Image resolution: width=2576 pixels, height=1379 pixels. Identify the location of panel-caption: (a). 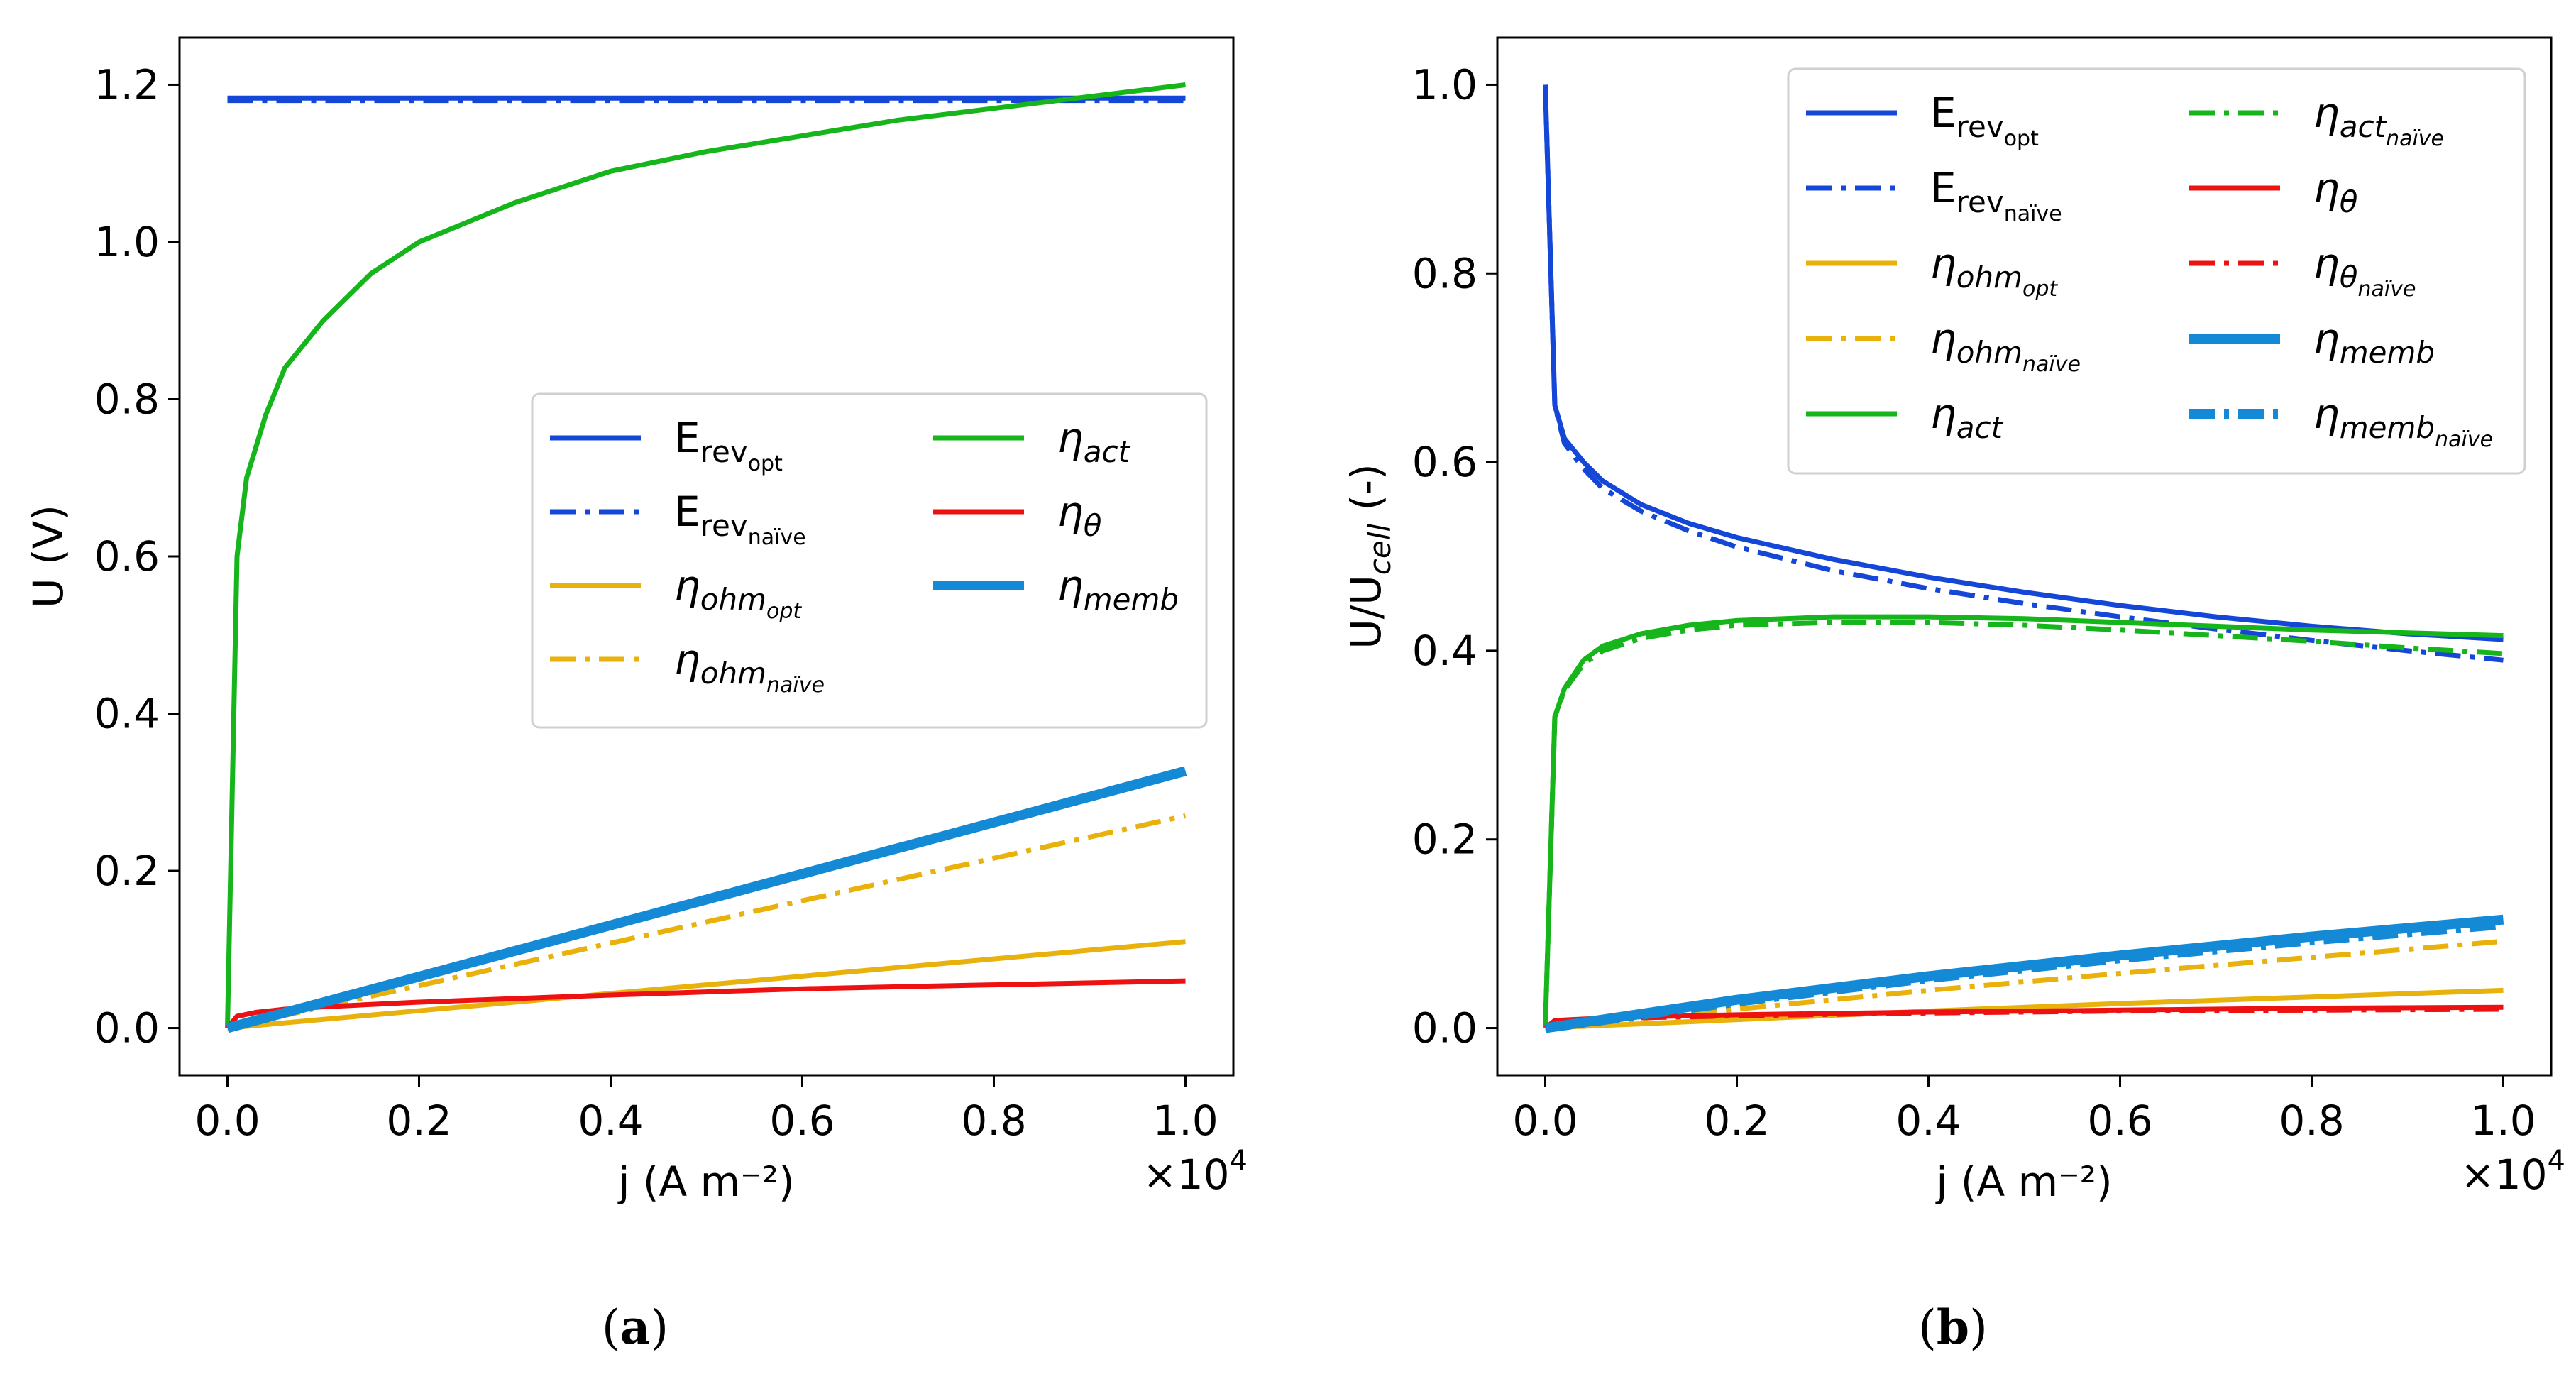
(635, 1327).